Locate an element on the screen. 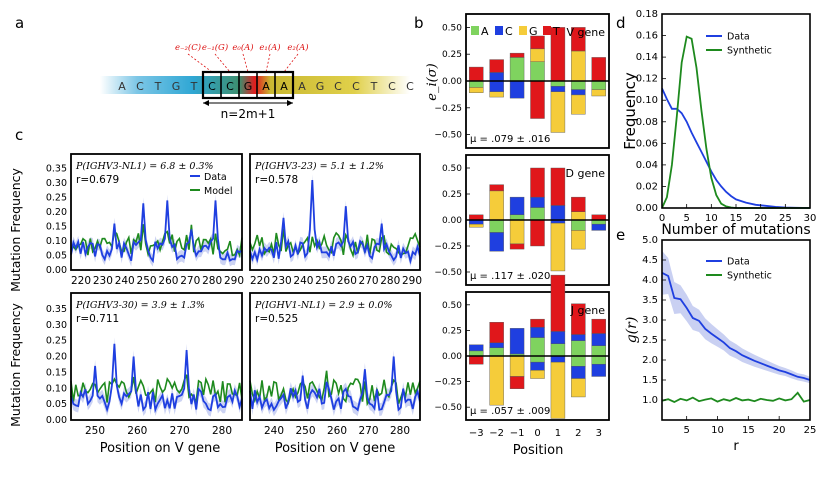  x-axis-label: r is located at coordinates (736, 446).